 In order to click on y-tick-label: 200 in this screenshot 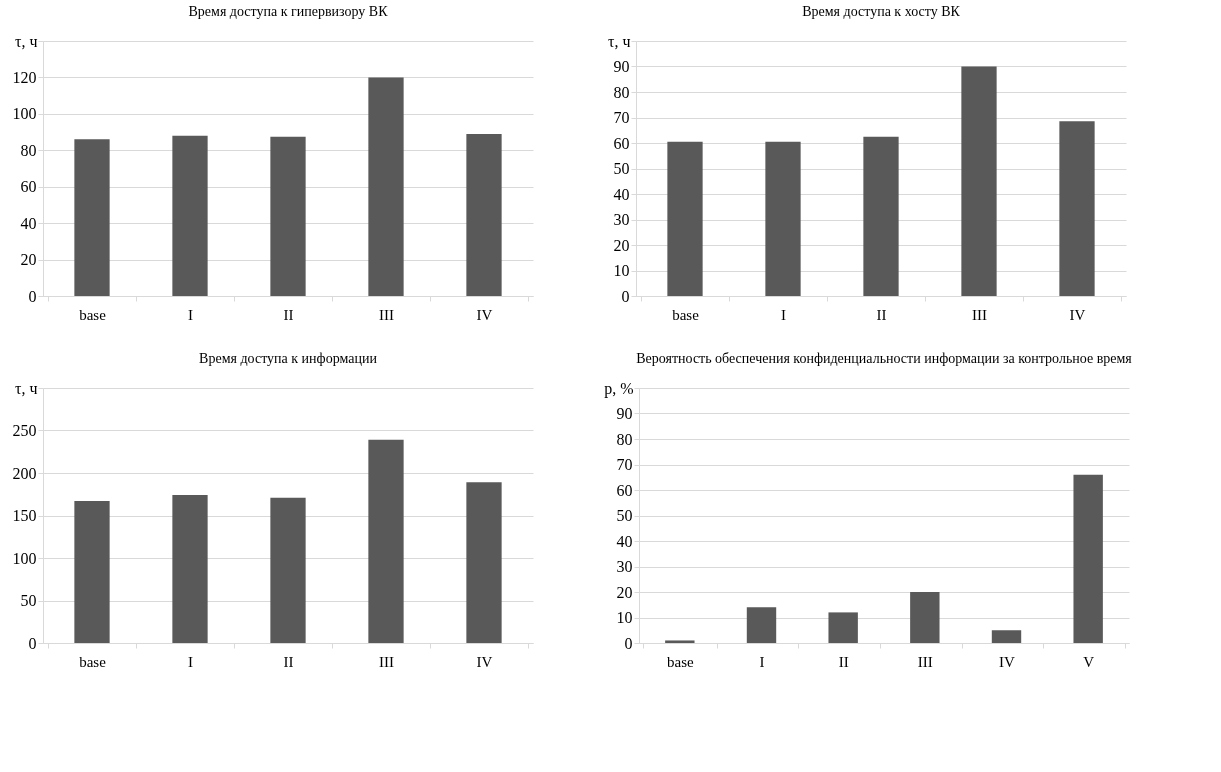, I will do `click(24, 473)`.